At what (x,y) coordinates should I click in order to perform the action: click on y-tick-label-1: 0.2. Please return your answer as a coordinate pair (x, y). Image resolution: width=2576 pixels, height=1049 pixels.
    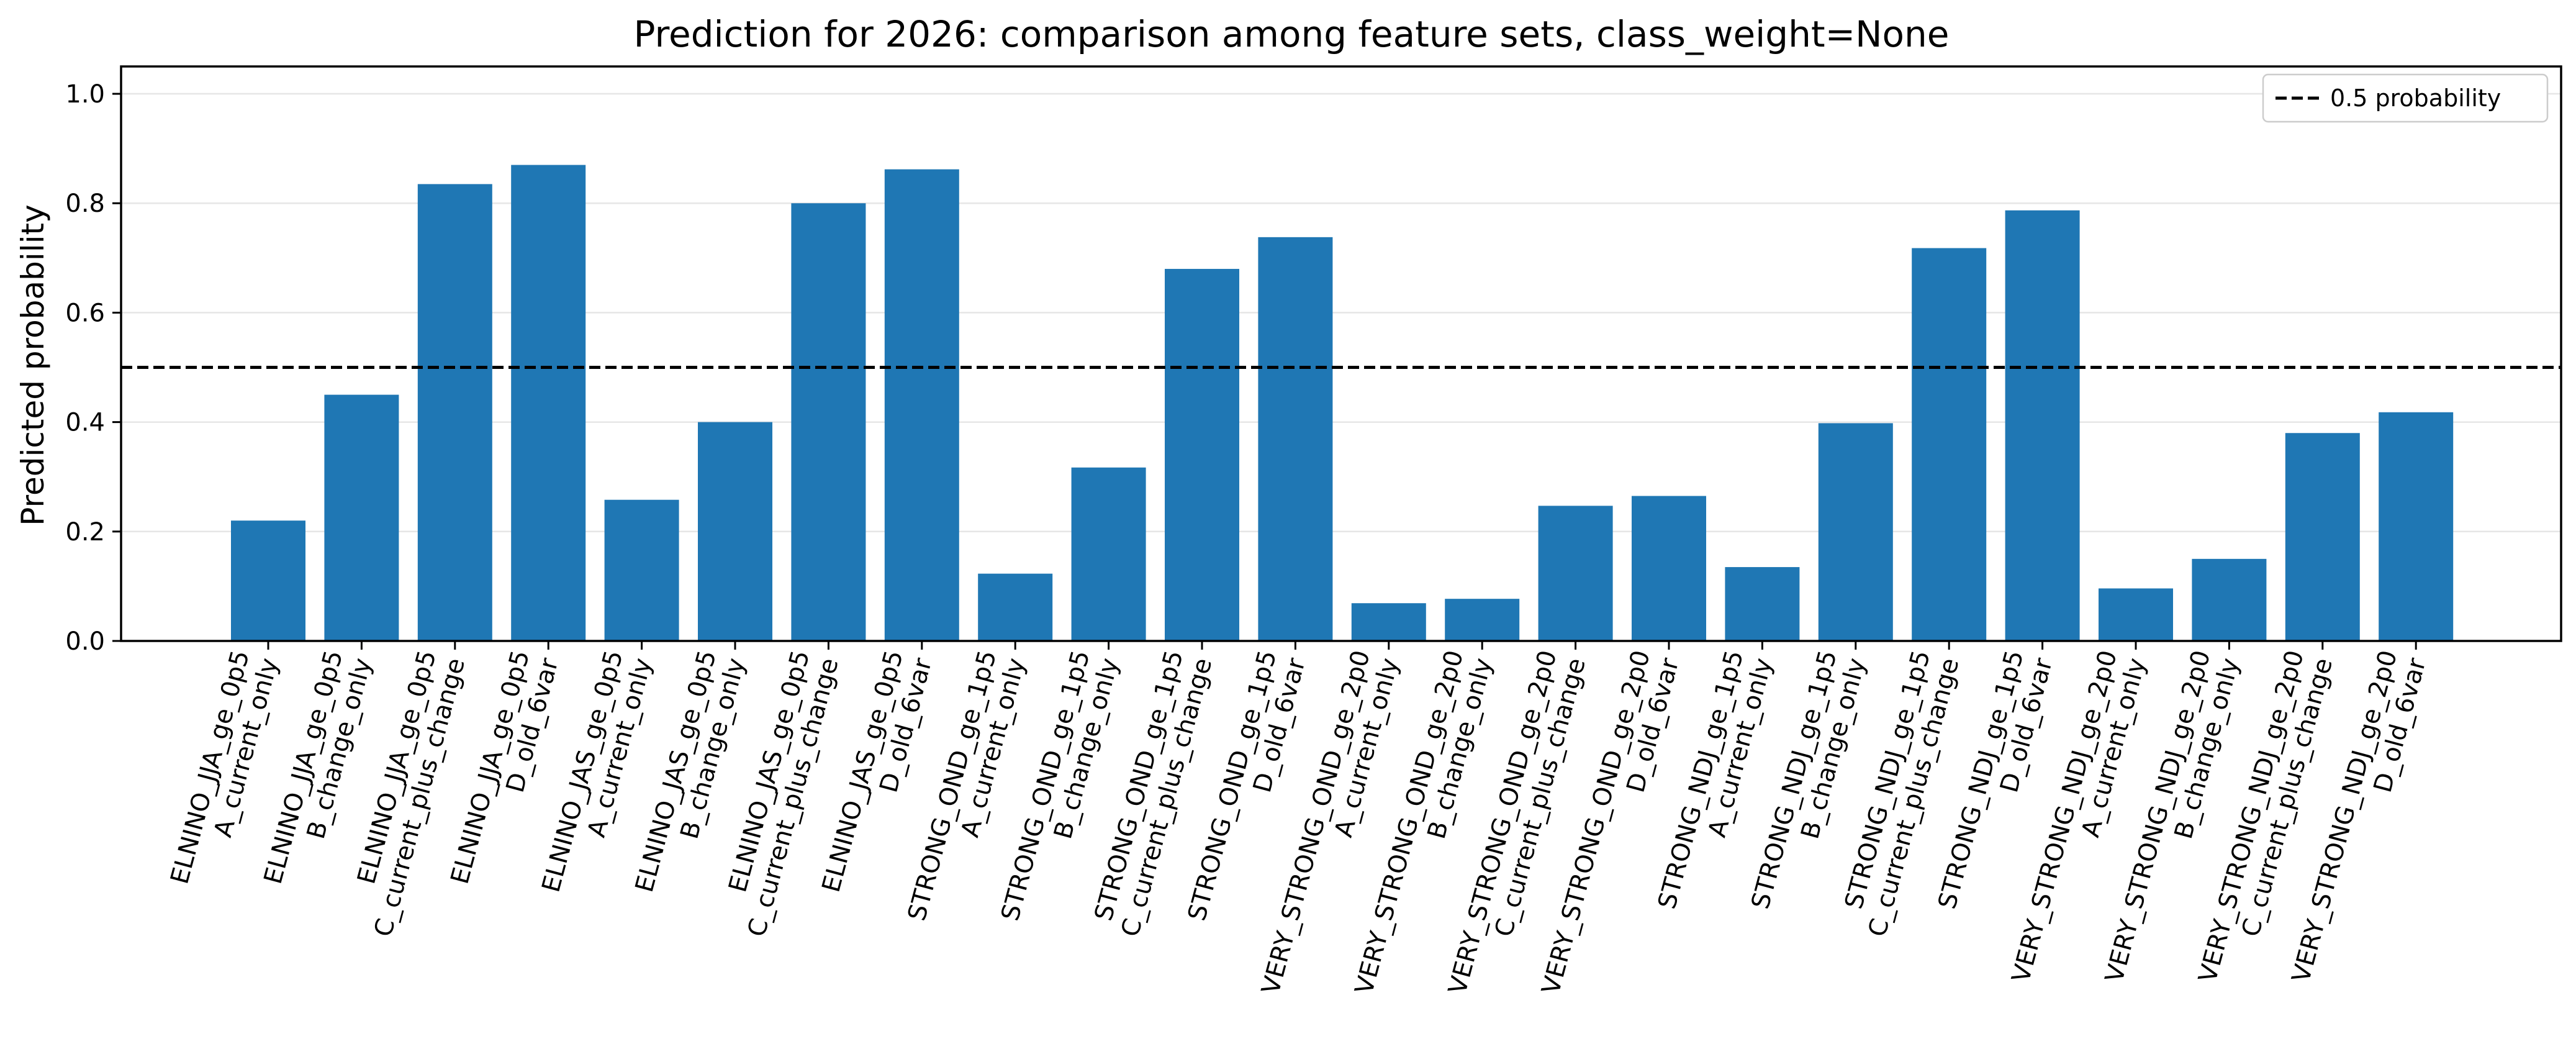
    Looking at the image, I should click on (85, 532).